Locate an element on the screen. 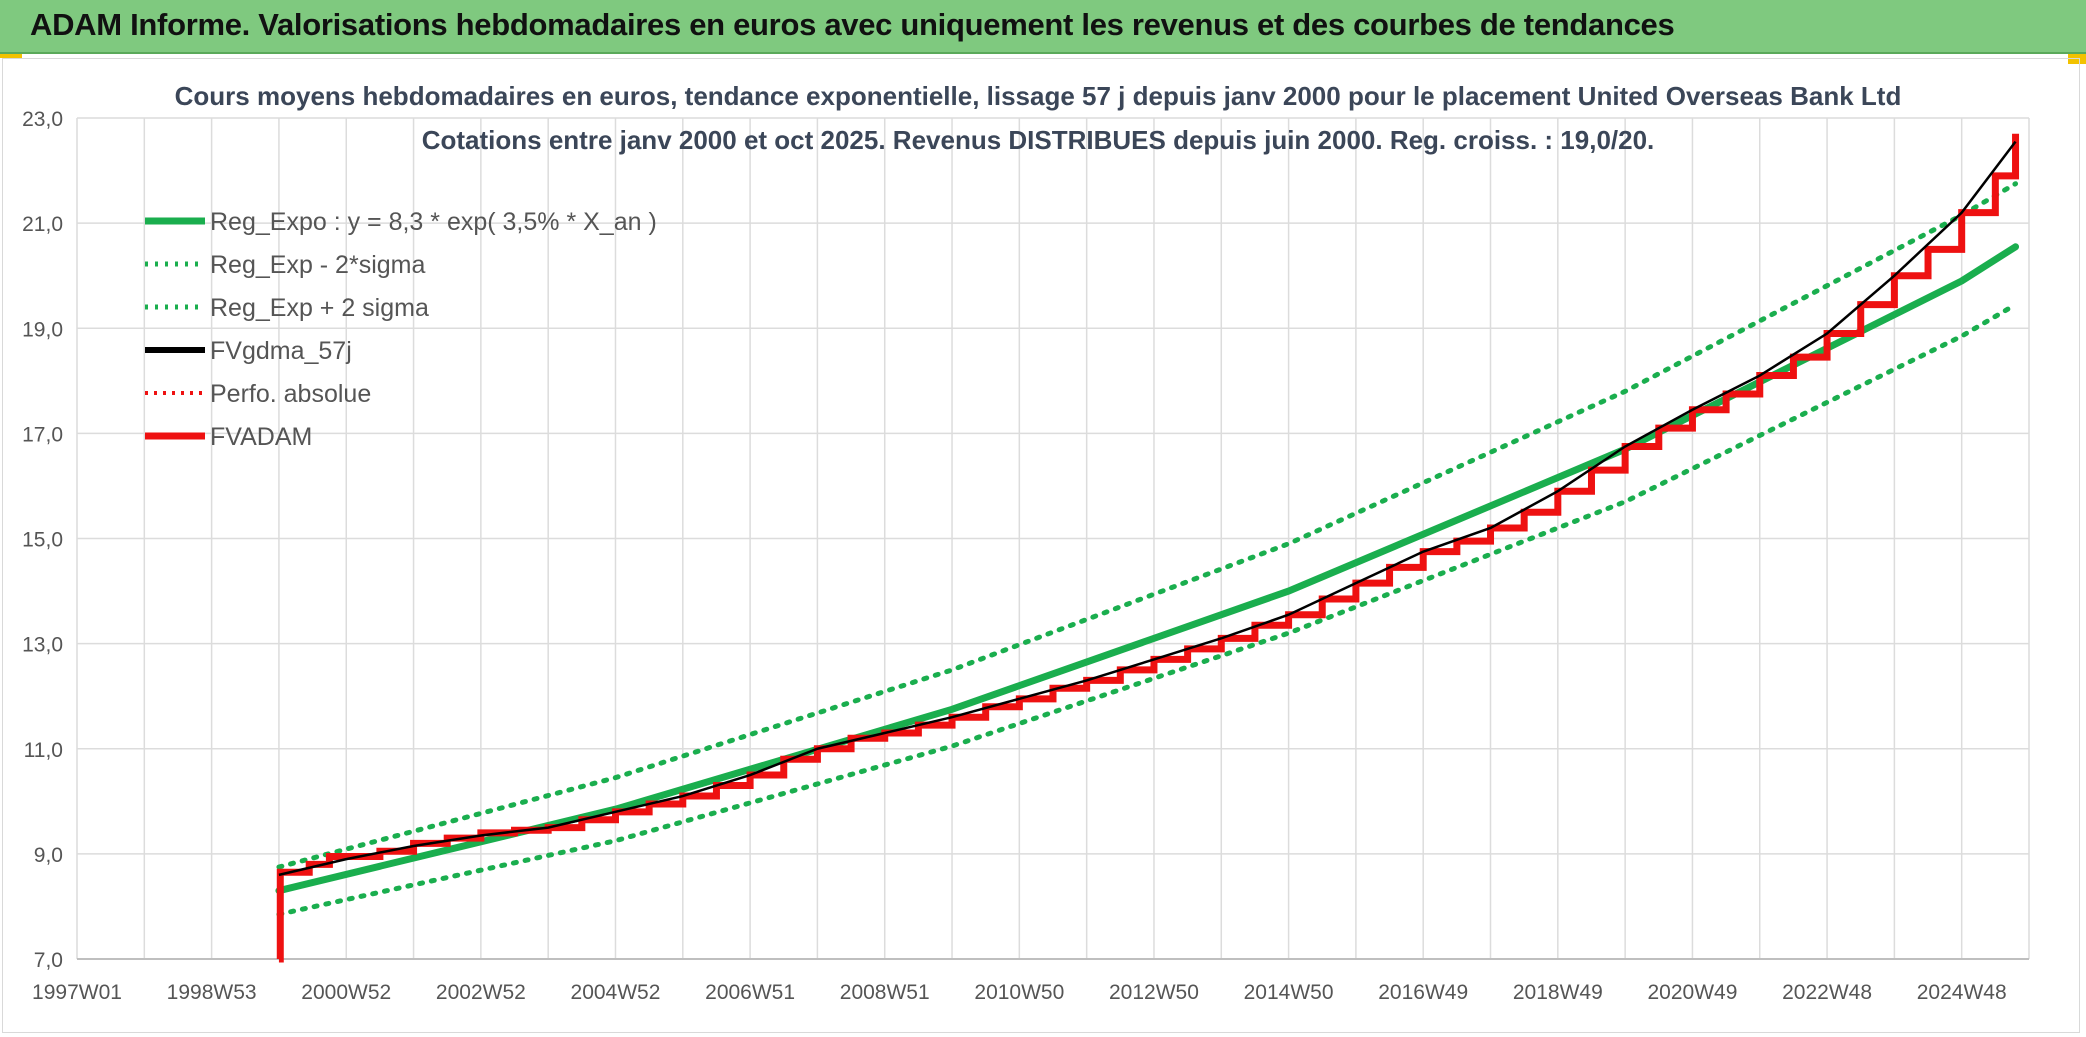 The width and height of the screenshot is (2086, 1037). x-tick-label: 2000W52 is located at coordinates (346, 992).